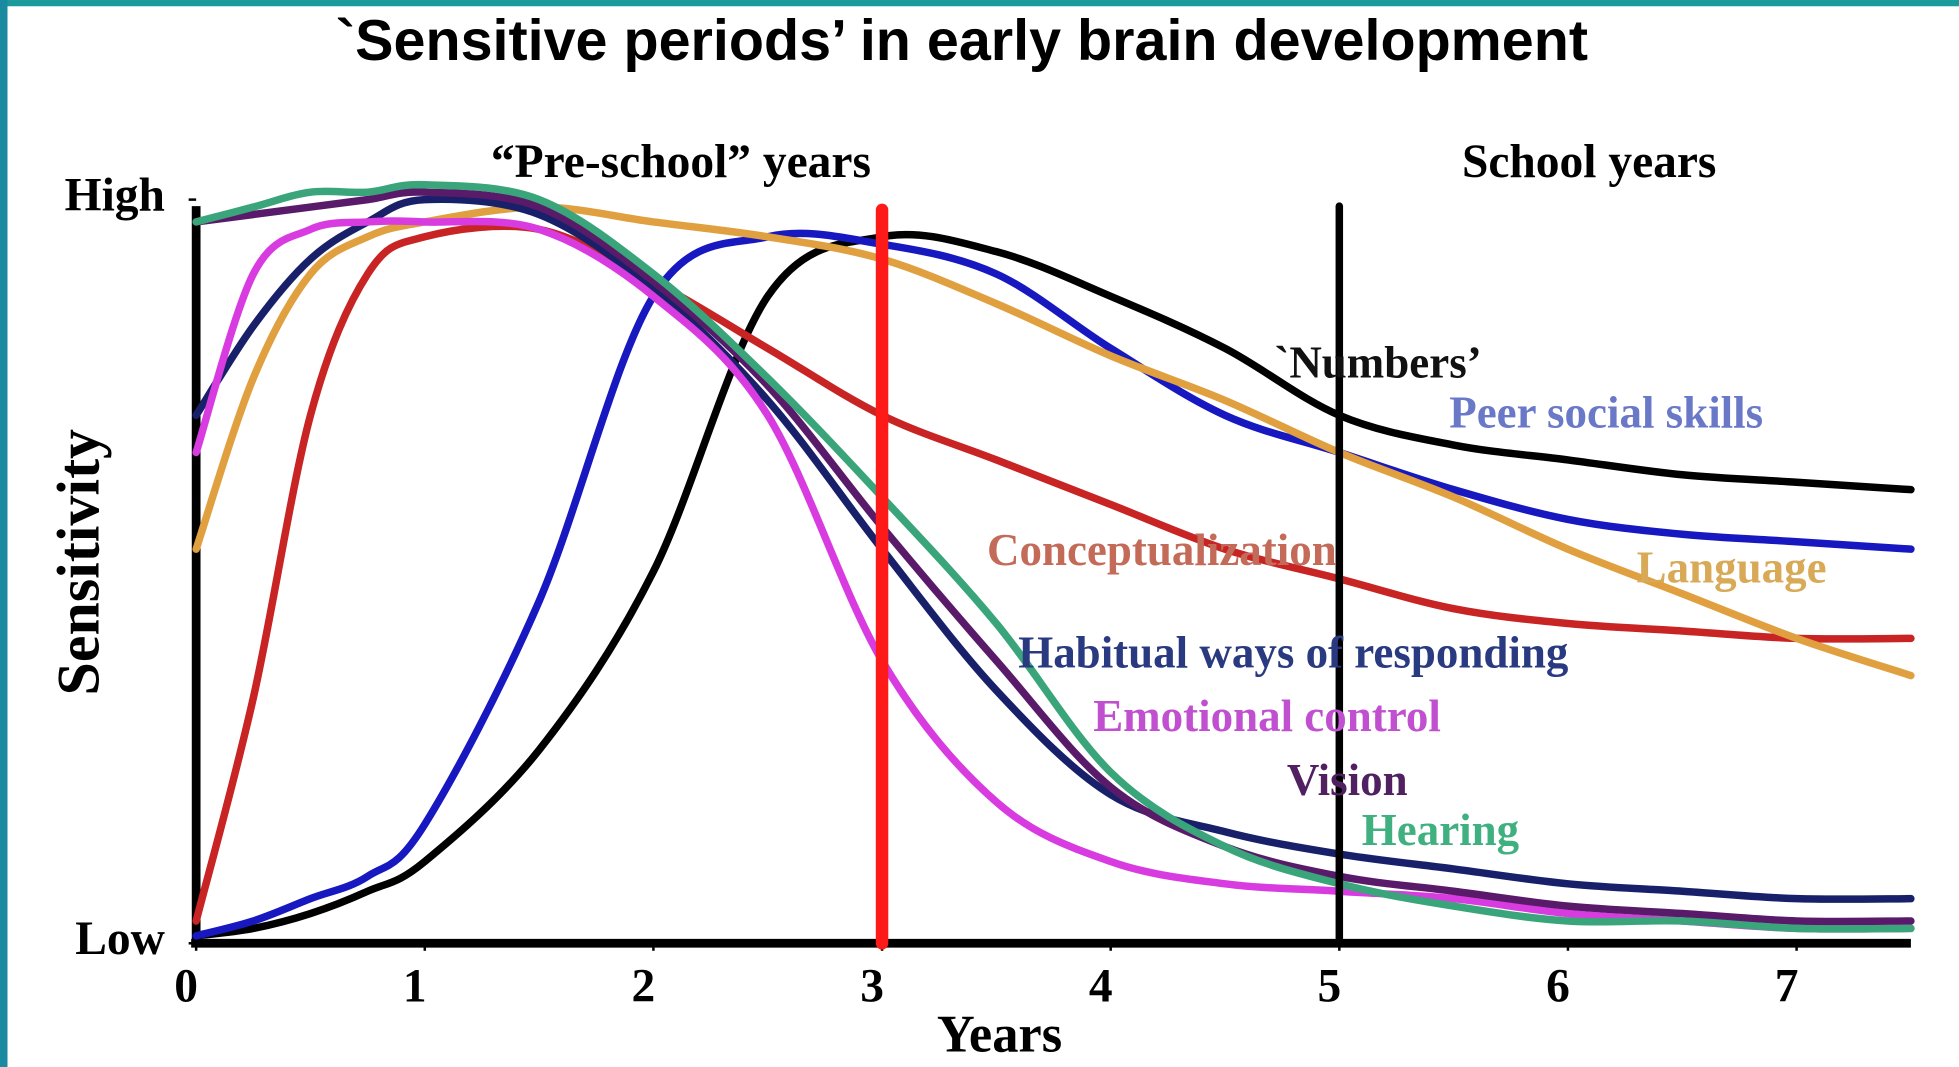 The height and width of the screenshot is (1067, 1959). I want to click on frame-left, so click(4, 533).